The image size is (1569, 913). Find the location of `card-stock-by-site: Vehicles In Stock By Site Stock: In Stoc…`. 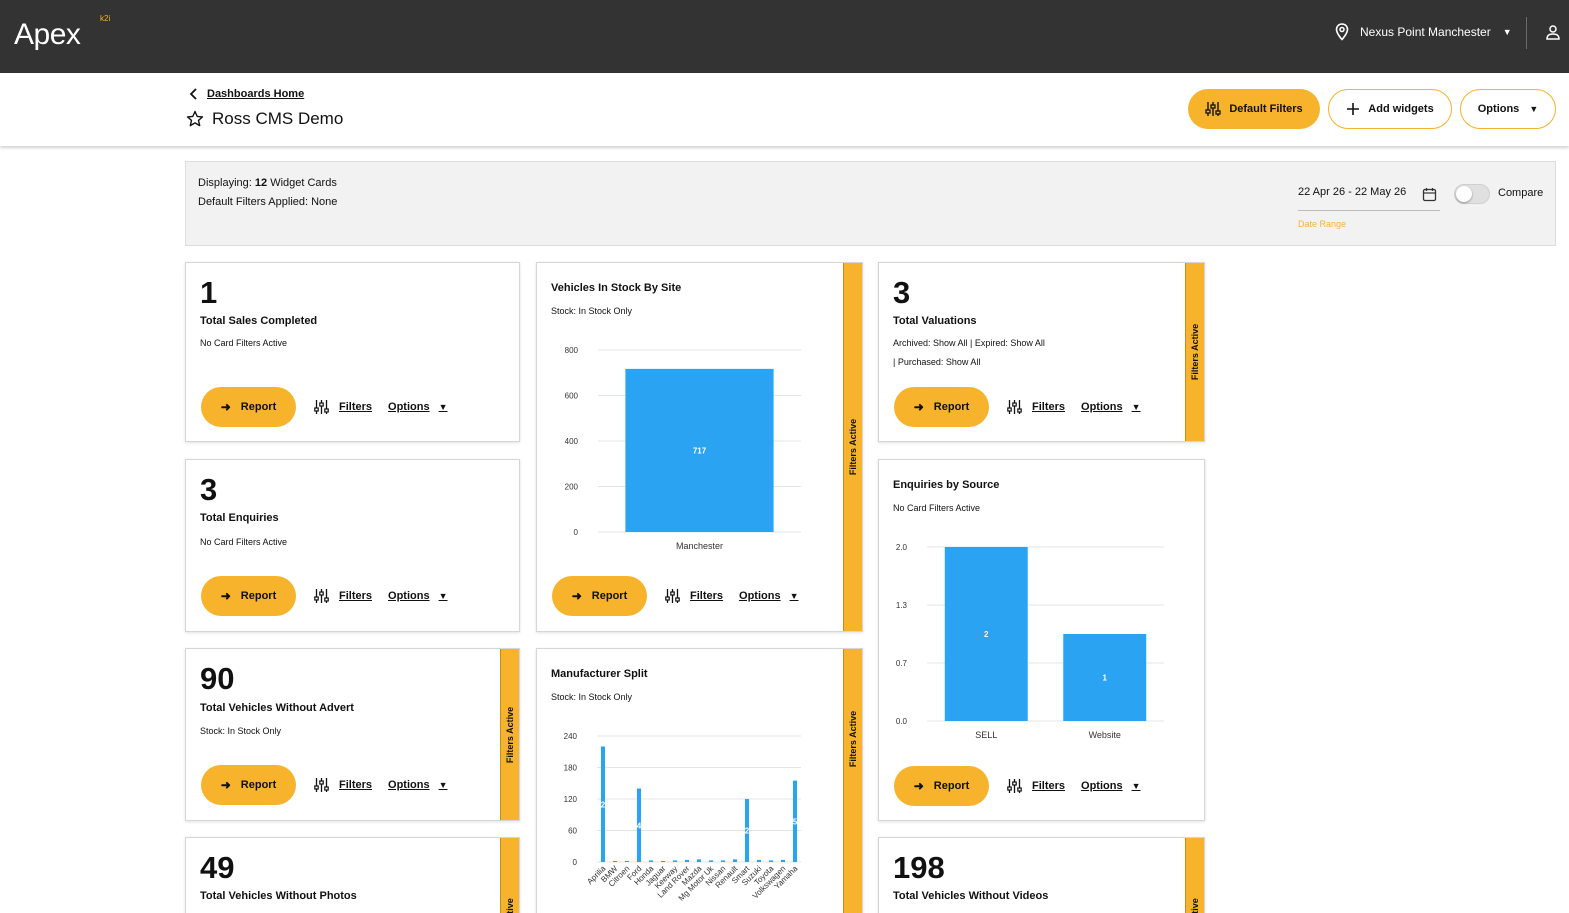

card-stock-by-site: Vehicles In Stock By Site Stock: In Stoc… is located at coordinates (699, 447).